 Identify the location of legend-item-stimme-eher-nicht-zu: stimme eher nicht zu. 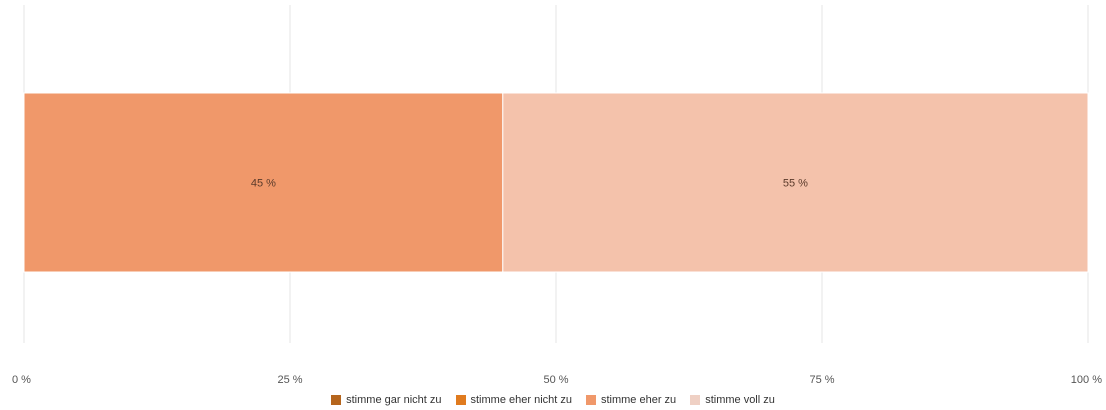
(513, 400).